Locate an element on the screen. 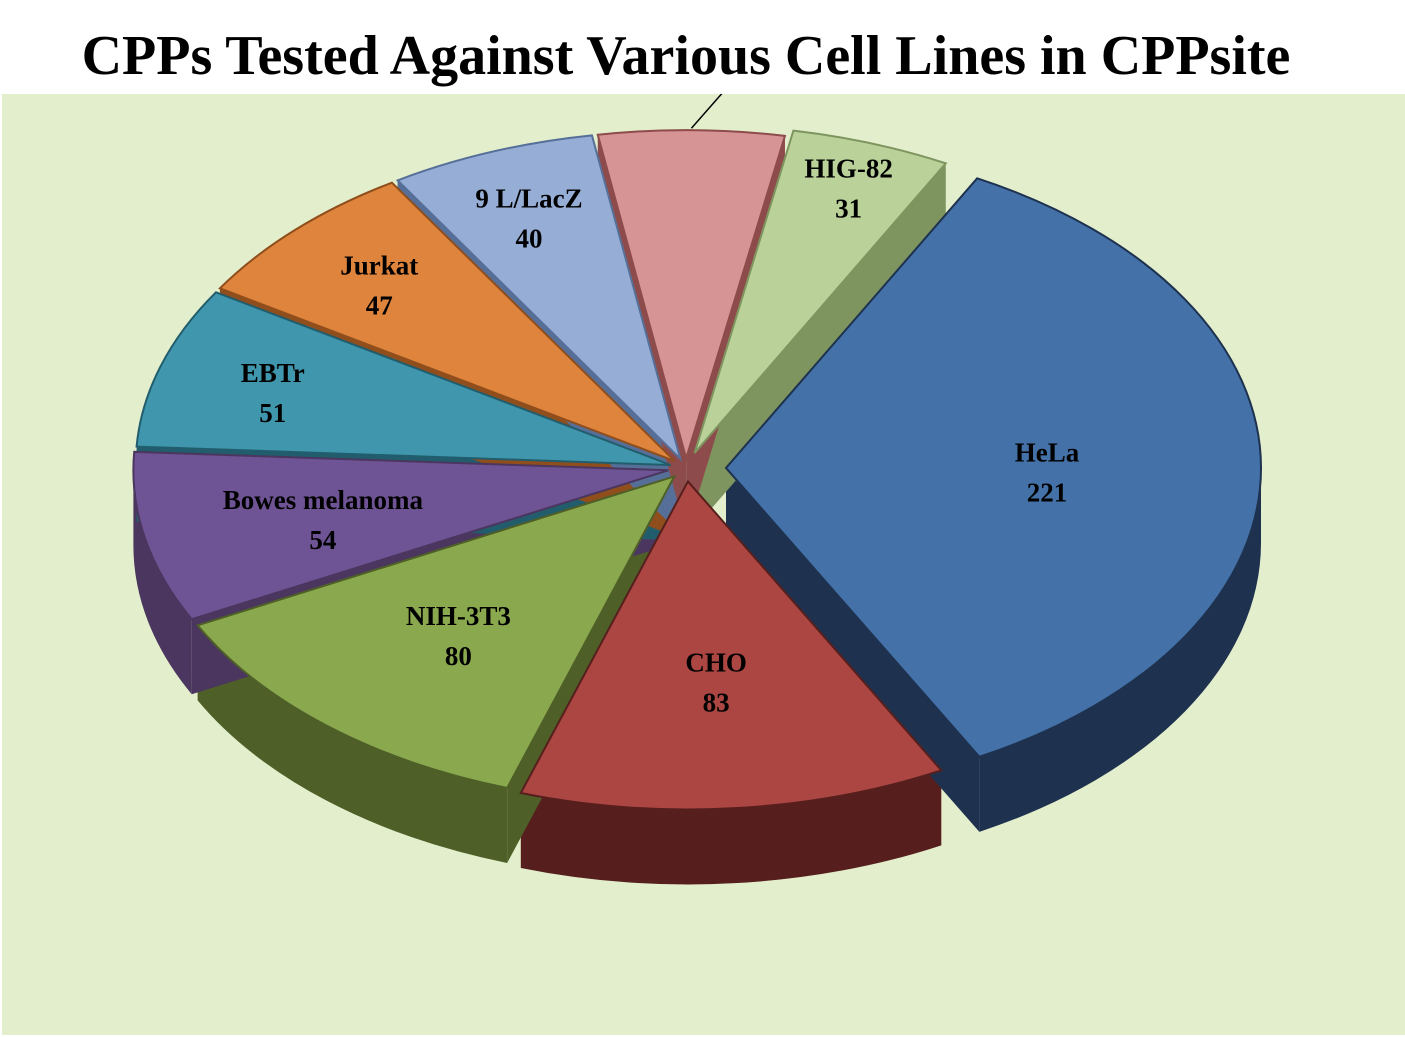  pie-slice-9-l-lacz is located at coordinates (539, 298).